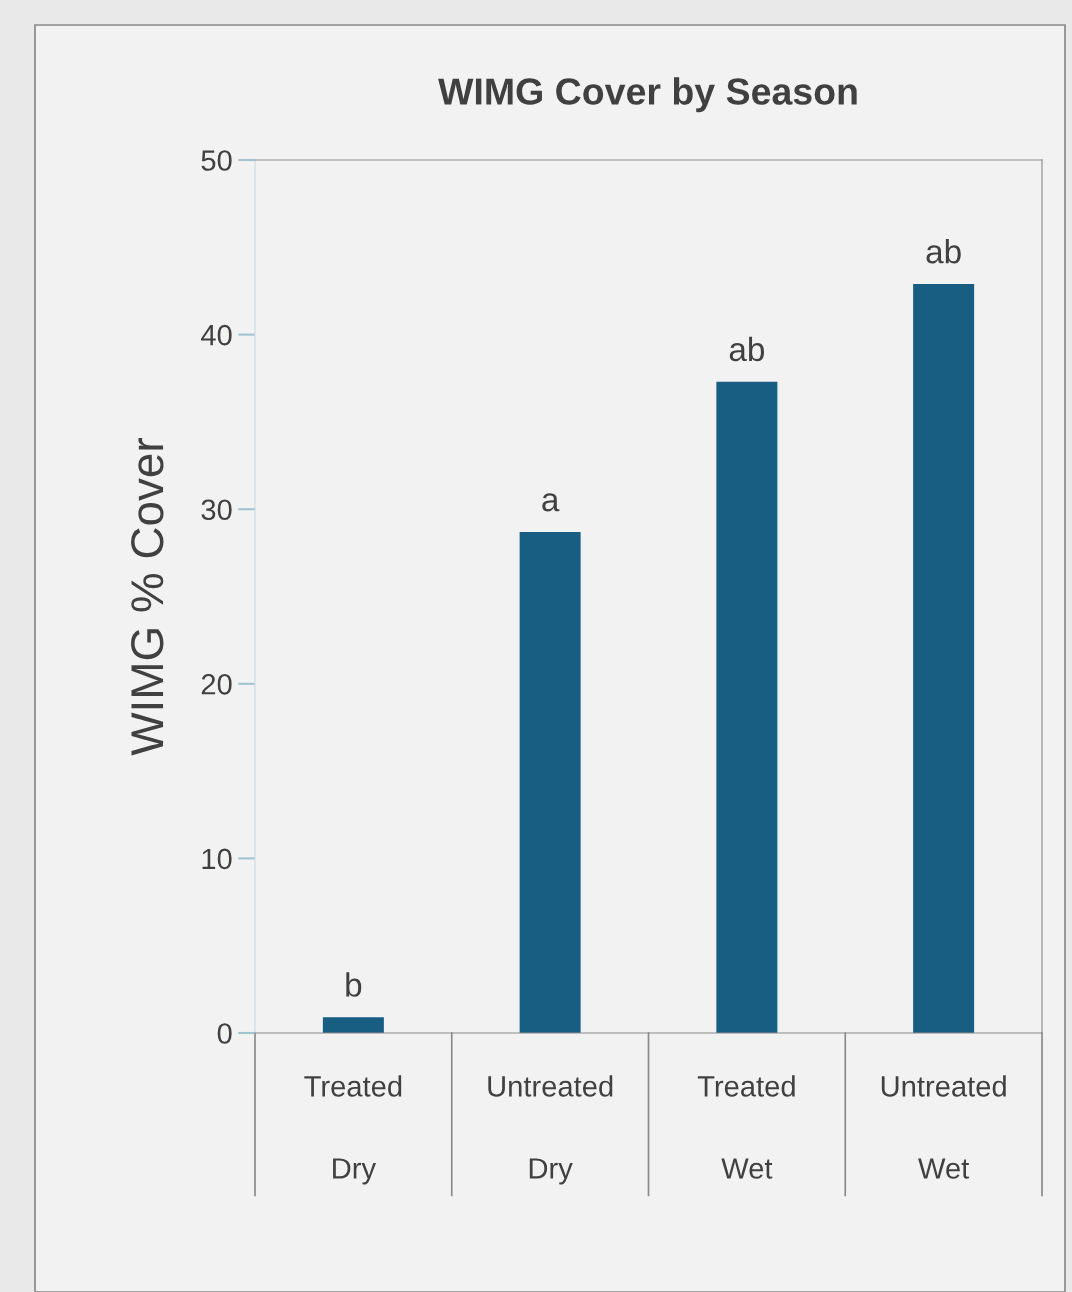 The height and width of the screenshot is (1292, 1072). I want to click on y-tick-label: 20, so click(216, 684).